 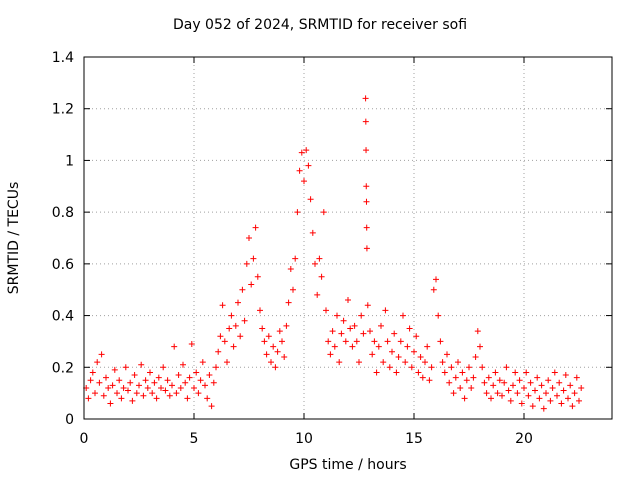 What do you see at coordinates (414, 439) in the screenshot?
I see `x-tick-label: 15` at bounding box center [414, 439].